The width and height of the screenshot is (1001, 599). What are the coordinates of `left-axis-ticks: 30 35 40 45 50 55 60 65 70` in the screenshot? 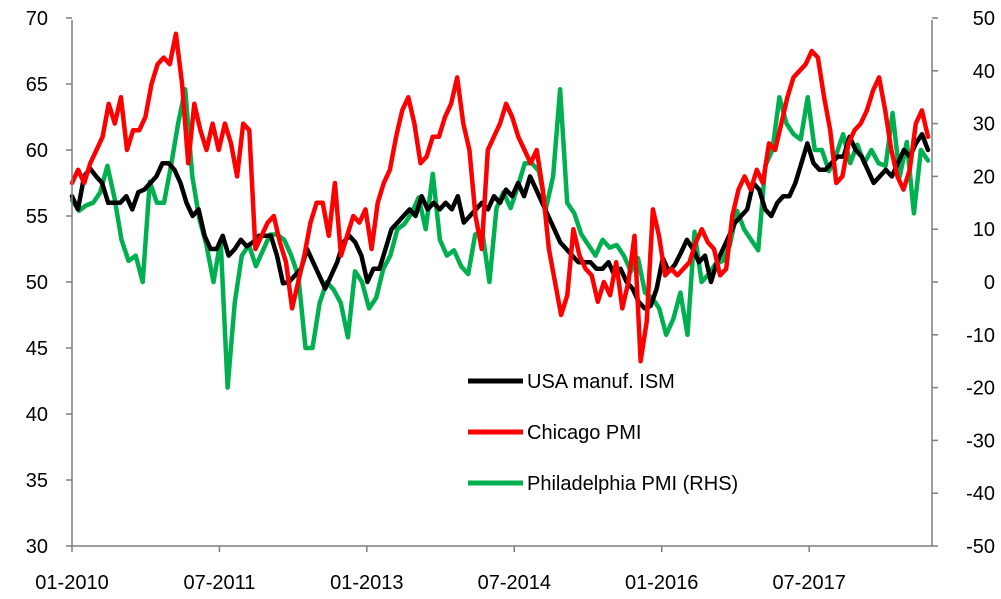 It's located at (49, 283).